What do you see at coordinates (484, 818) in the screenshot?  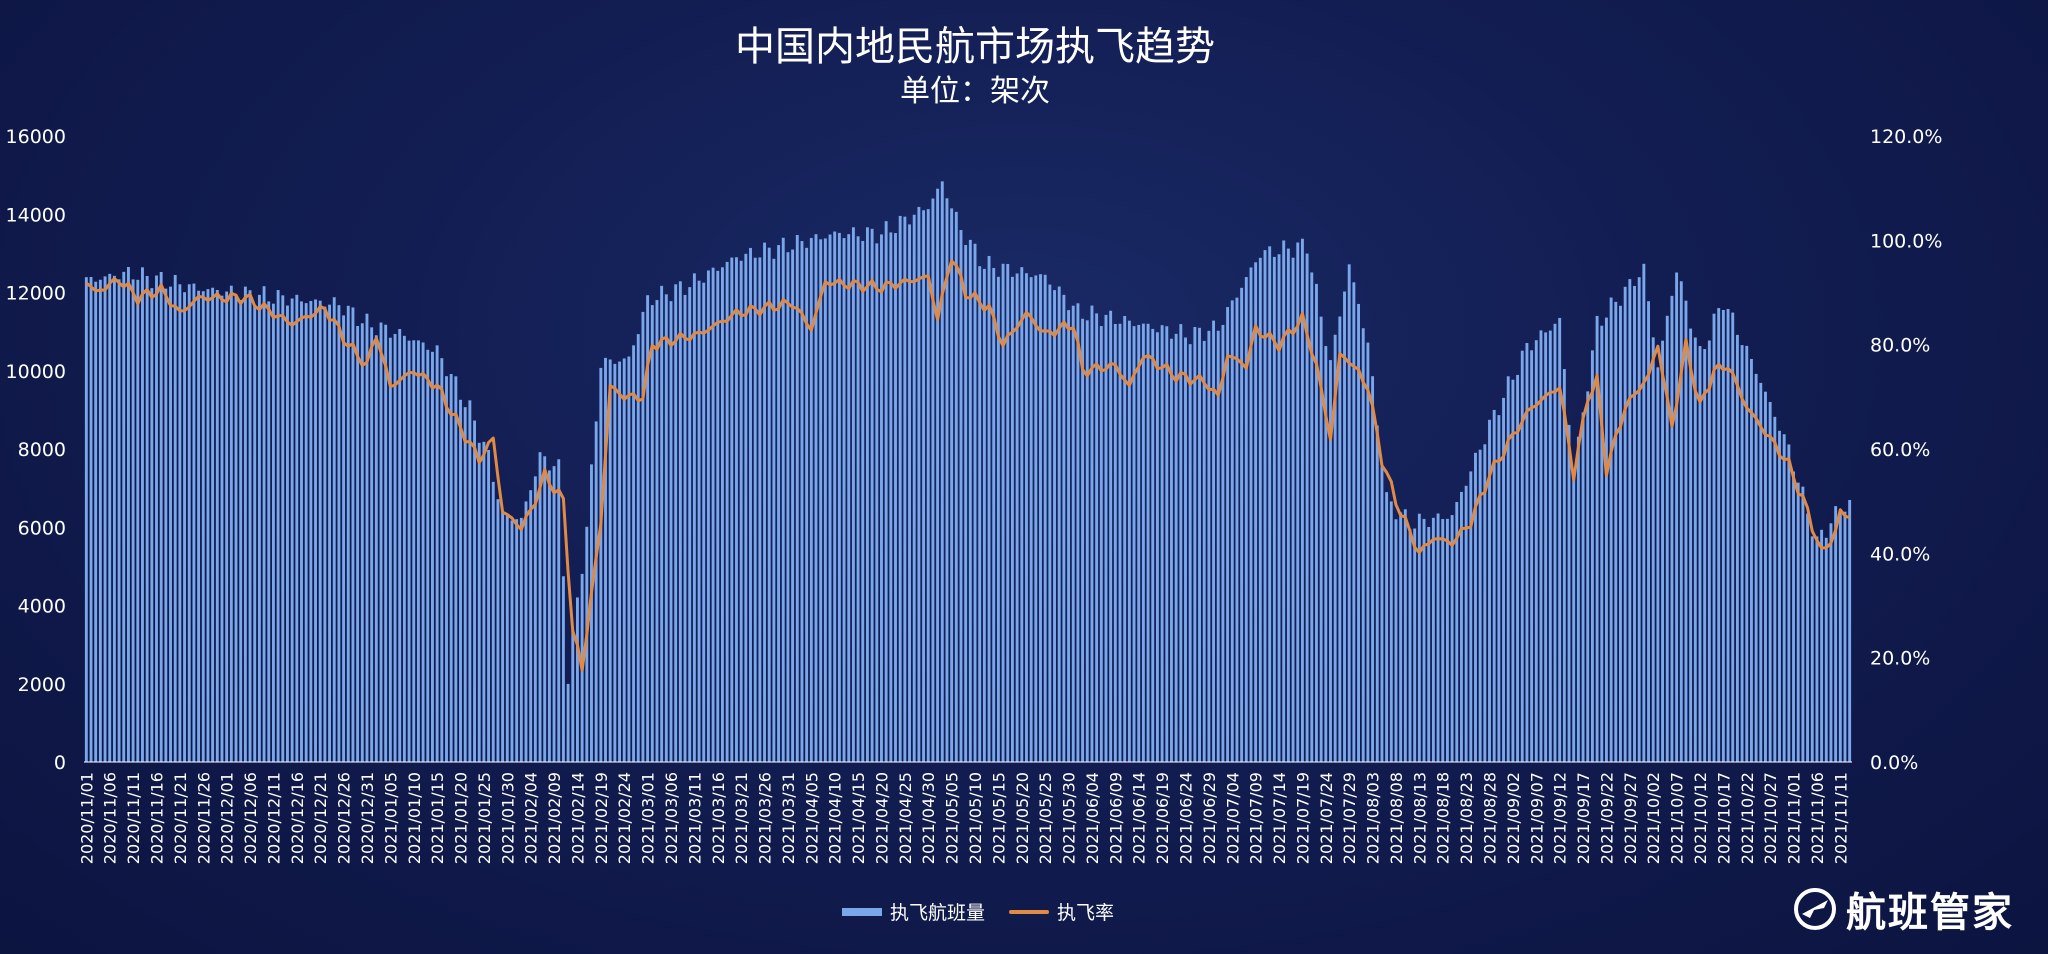 I see `x-tick-label: 2021/01/25` at bounding box center [484, 818].